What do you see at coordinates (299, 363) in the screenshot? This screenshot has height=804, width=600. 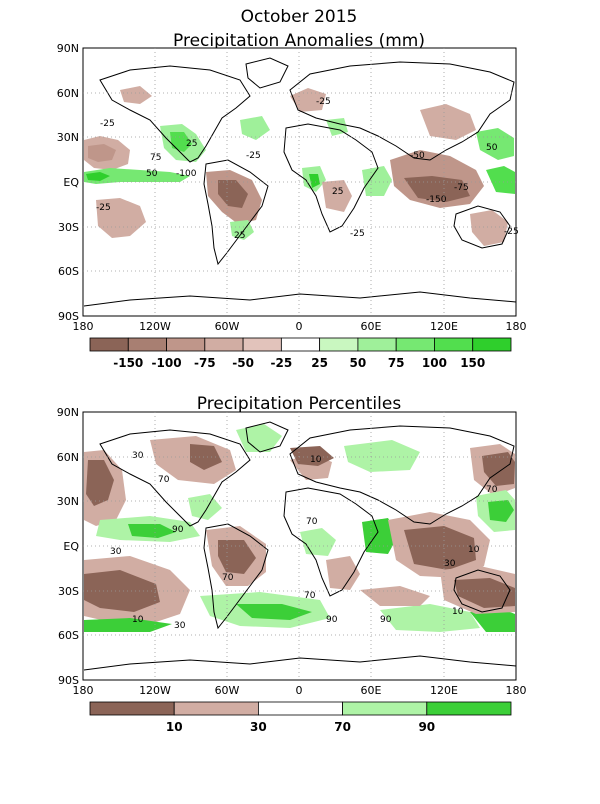 I see `anomaly-colorbar-labels: -150 -100 -75 -50 -25 25 50 75 100 150` at bounding box center [299, 363].